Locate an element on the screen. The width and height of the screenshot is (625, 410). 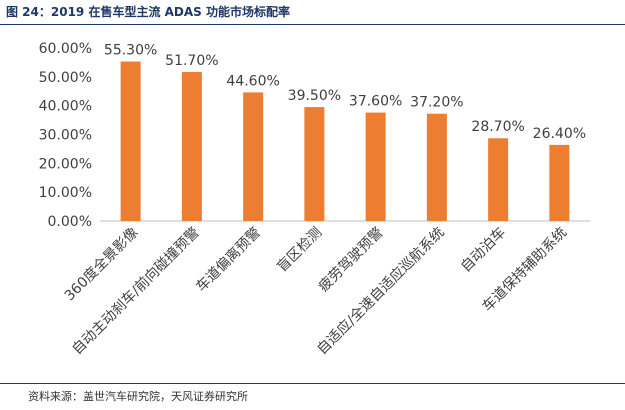
y-tick-label: 10.00% is located at coordinates (65, 193).